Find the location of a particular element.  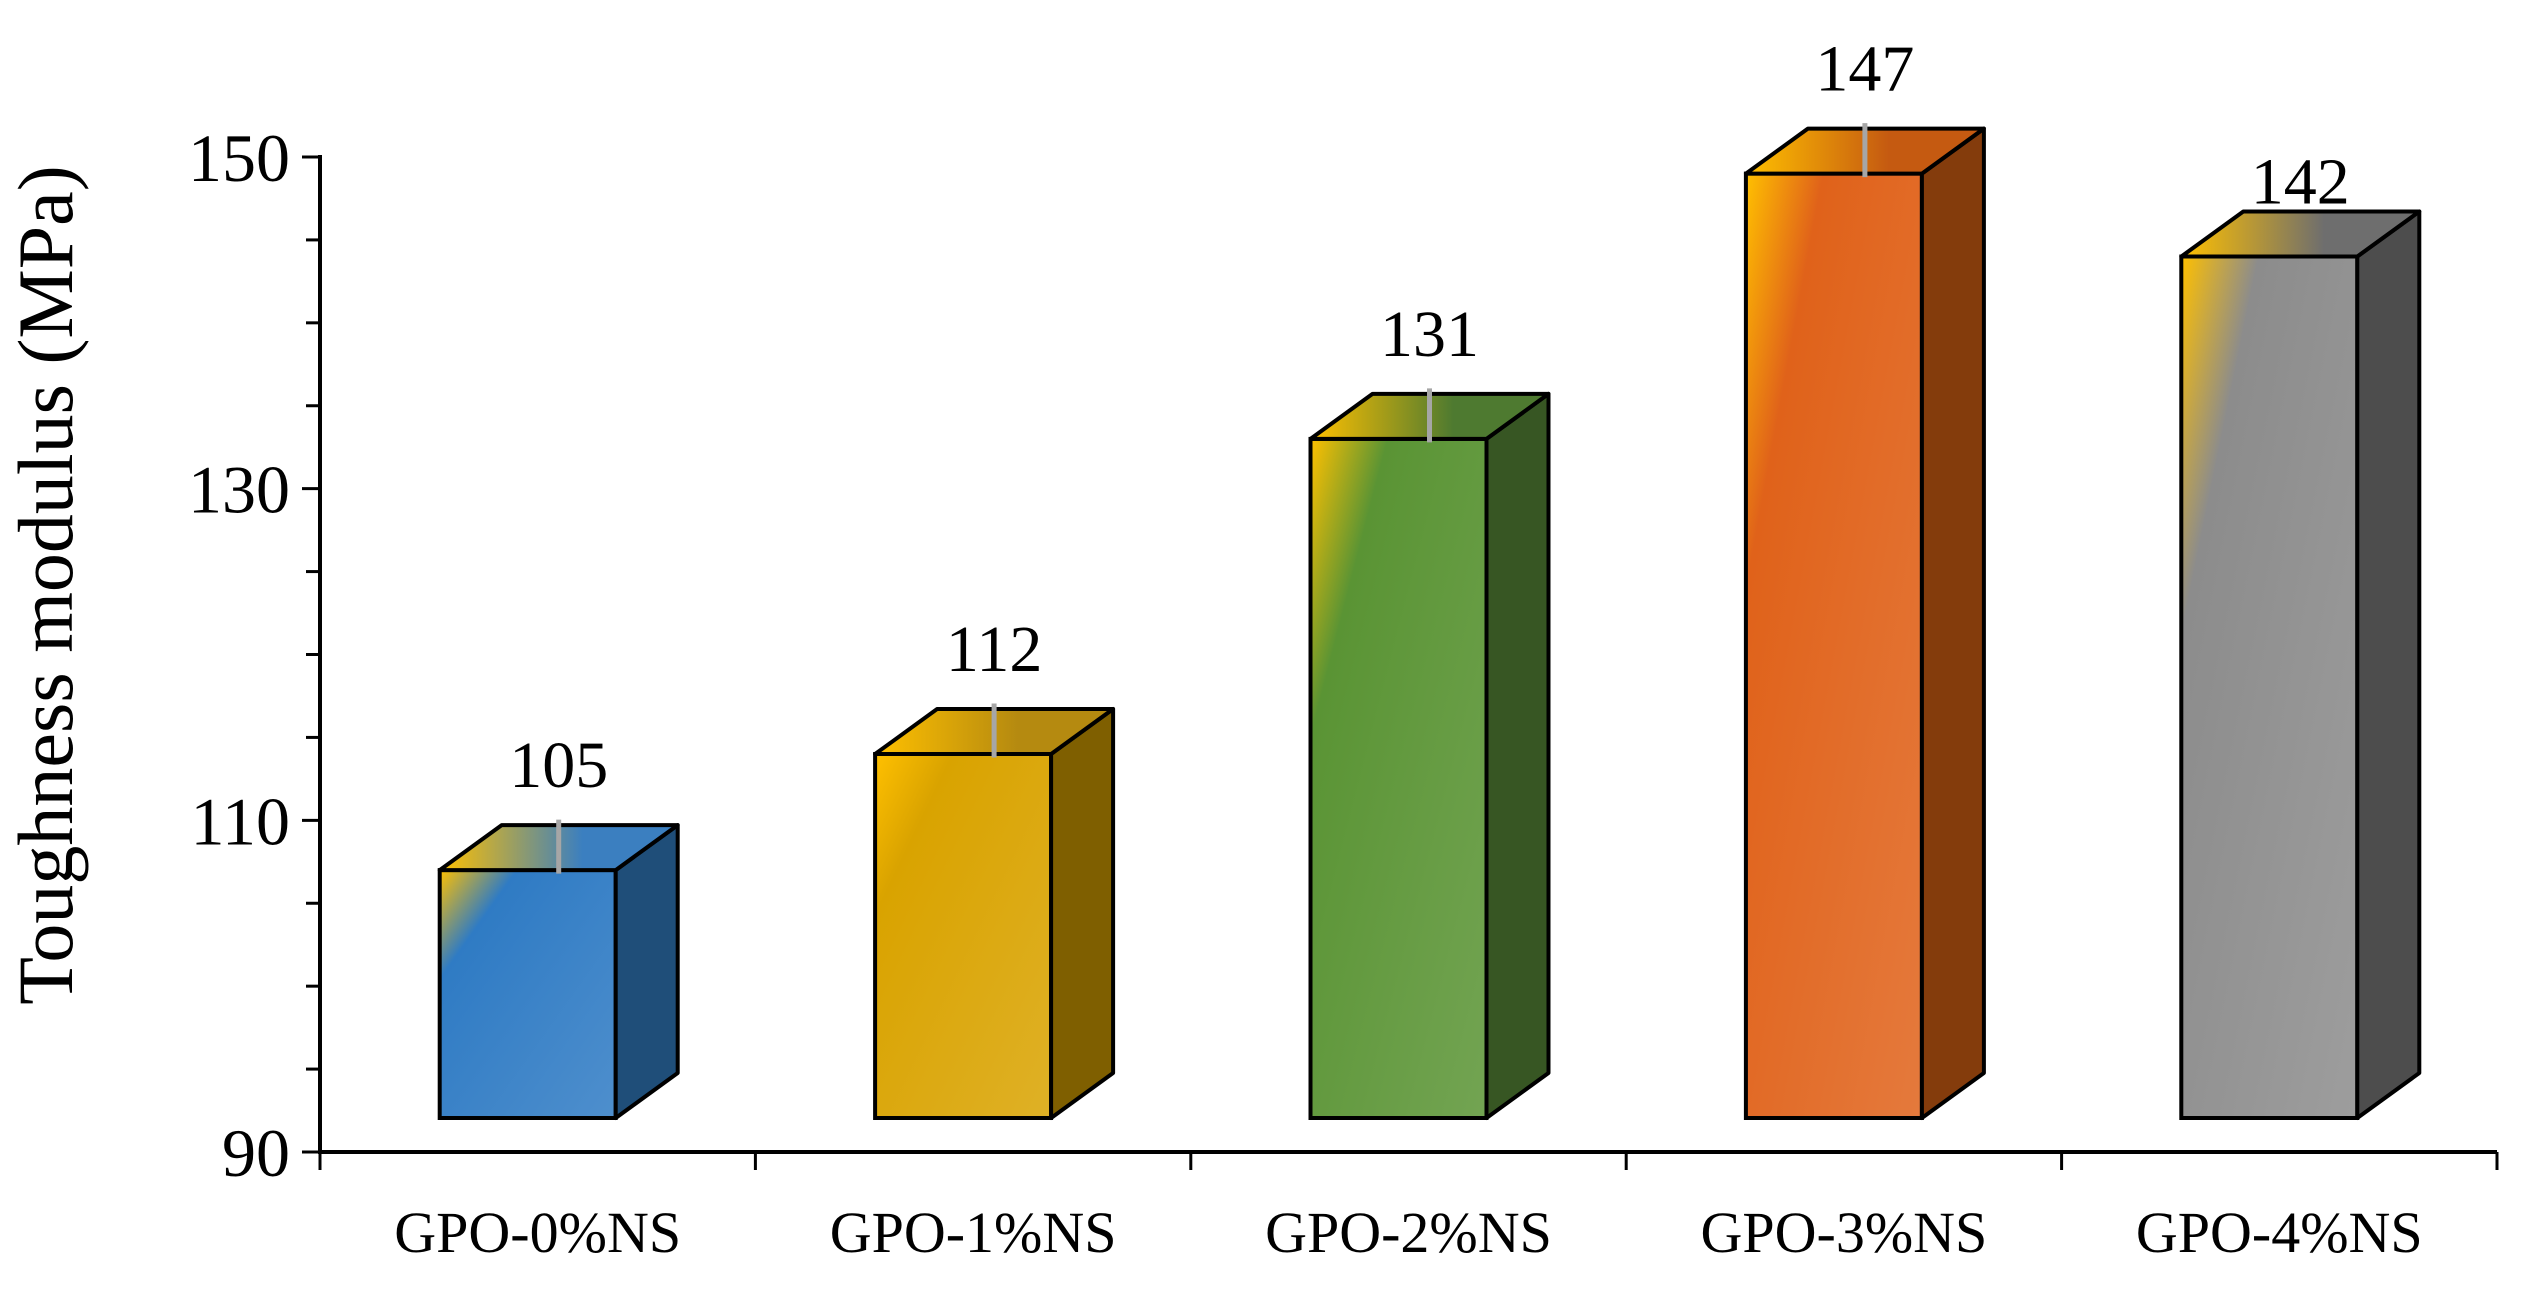

bar-top is located at coordinates (2300, 234).